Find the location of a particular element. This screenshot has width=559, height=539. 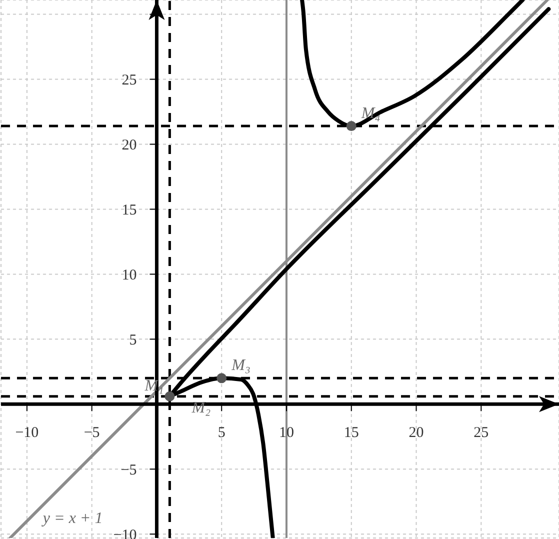

y-tick-label: 25 is located at coordinates (129, 80).